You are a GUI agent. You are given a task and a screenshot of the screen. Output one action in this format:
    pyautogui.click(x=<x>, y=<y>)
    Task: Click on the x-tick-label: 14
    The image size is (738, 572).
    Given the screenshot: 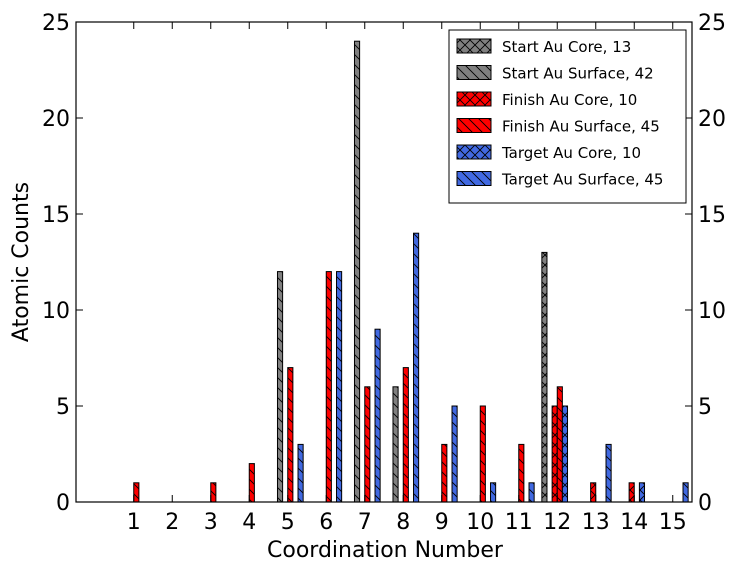 What is the action you would take?
    pyautogui.click(x=634, y=522)
    